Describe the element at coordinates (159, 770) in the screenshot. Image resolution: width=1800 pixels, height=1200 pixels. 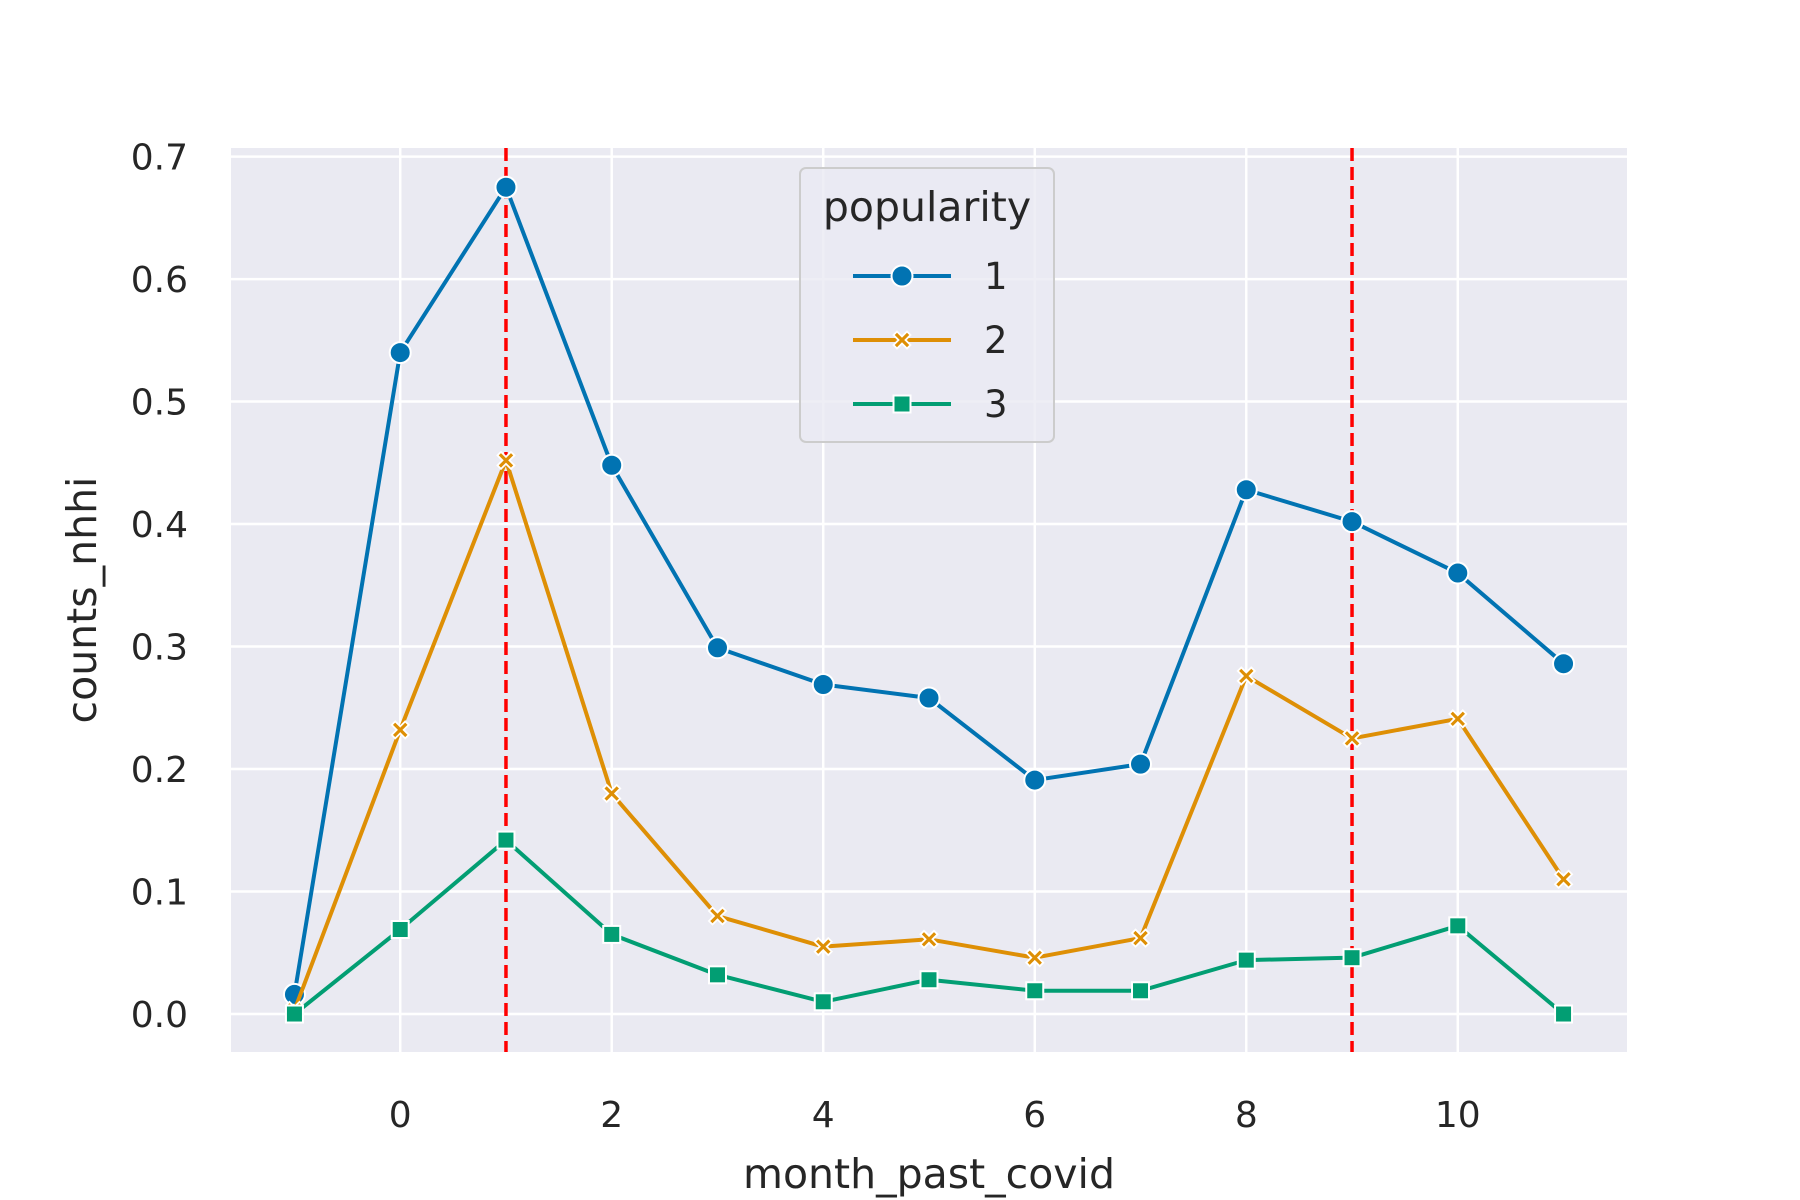
I see `y-tick-label: 0.2` at that location.